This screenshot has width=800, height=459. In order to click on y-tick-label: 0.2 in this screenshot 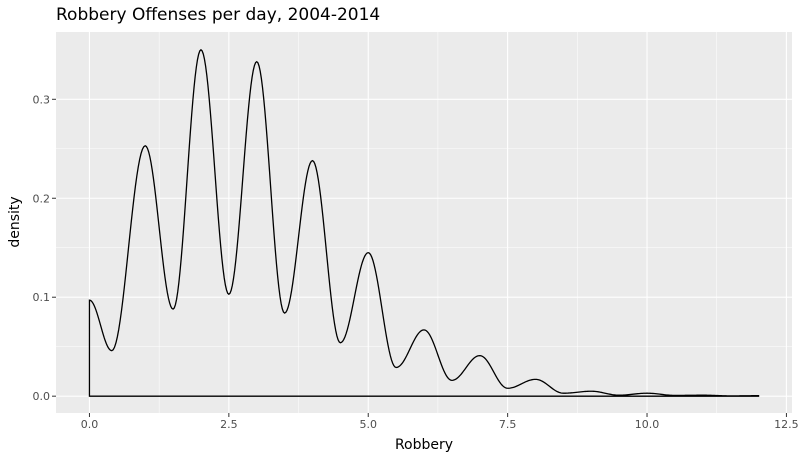, I will do `click(42, 198)`.